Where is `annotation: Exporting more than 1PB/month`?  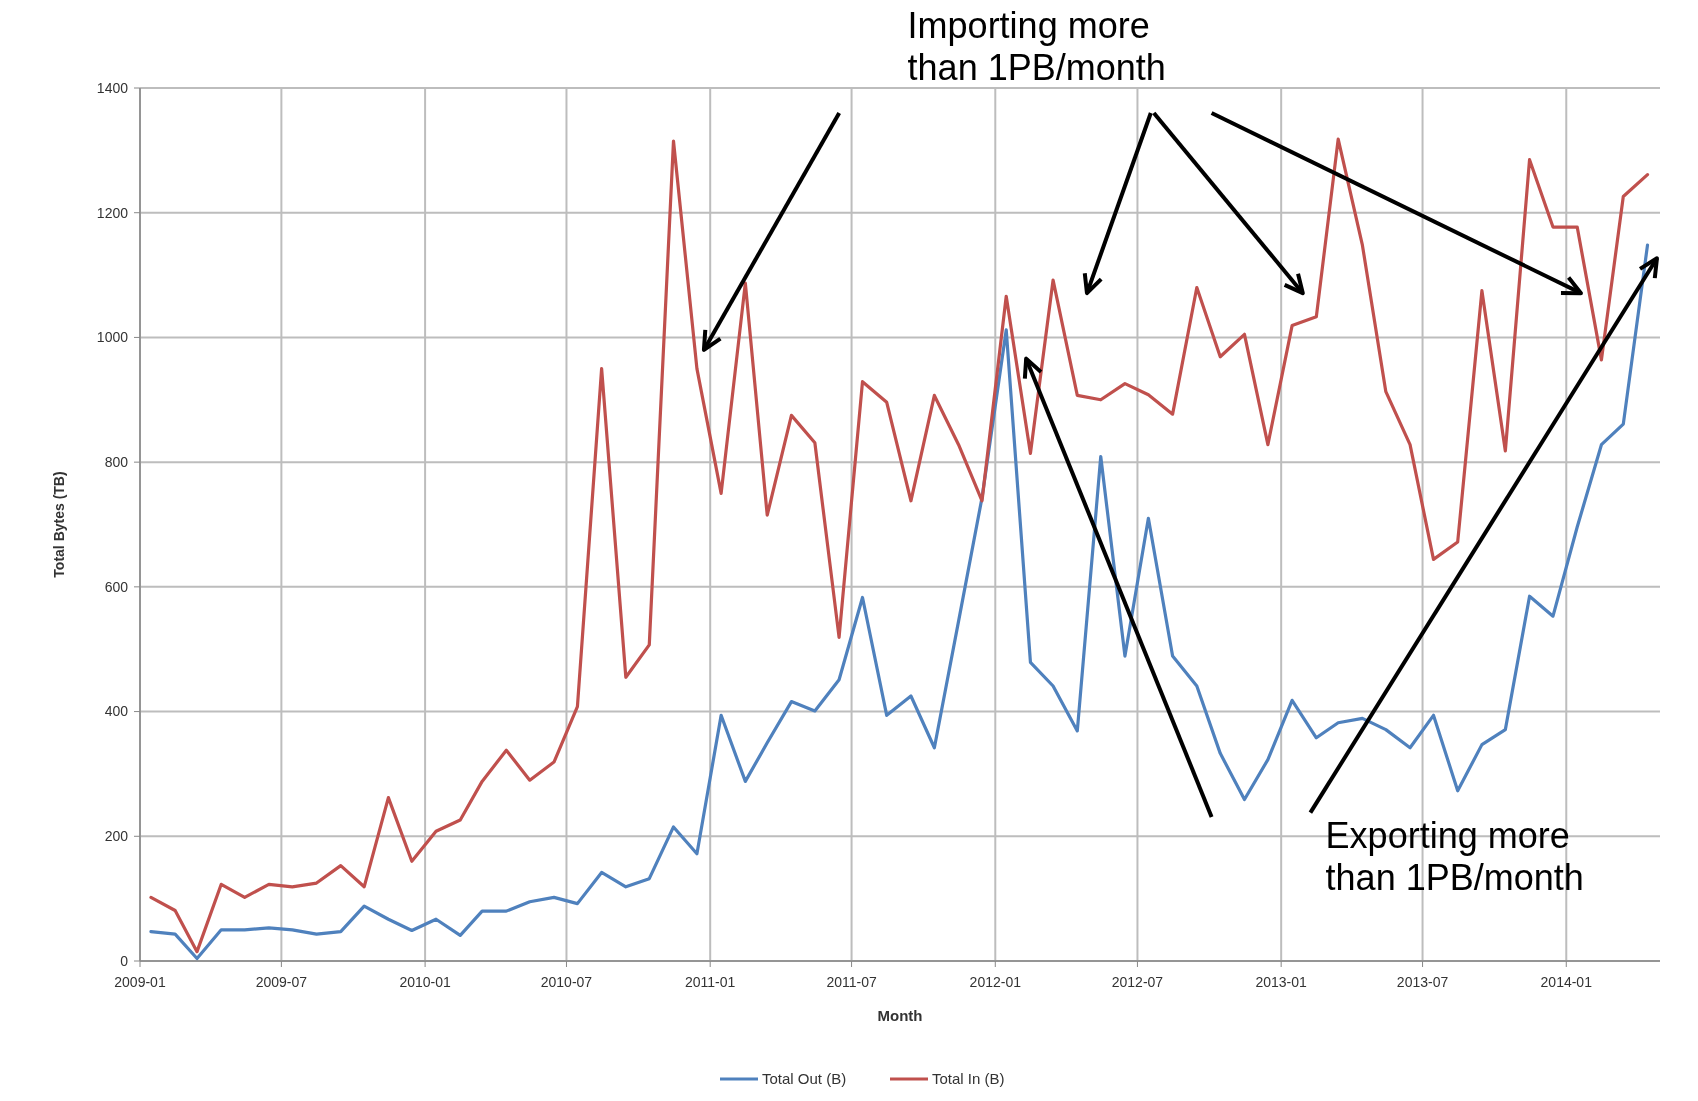
annotation: Exporting more than 1PB/month is located at coordinates (1454, 856).